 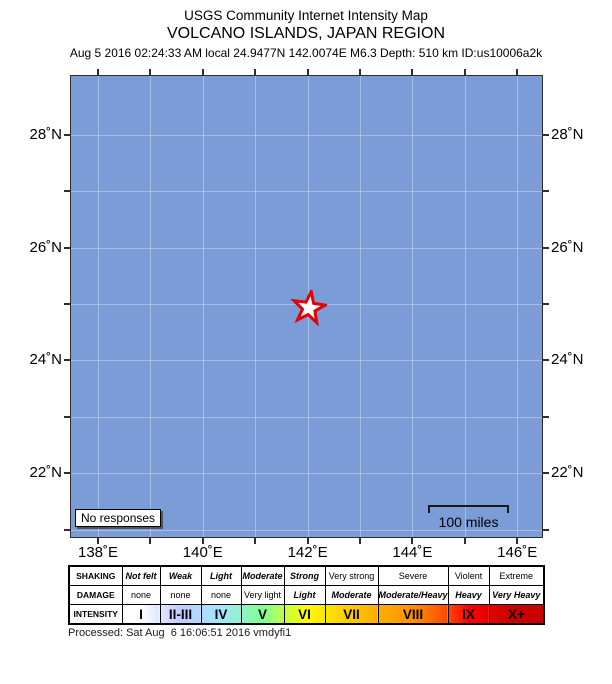 I want to click on intensity-cell: V, so click(x=262, y=614).